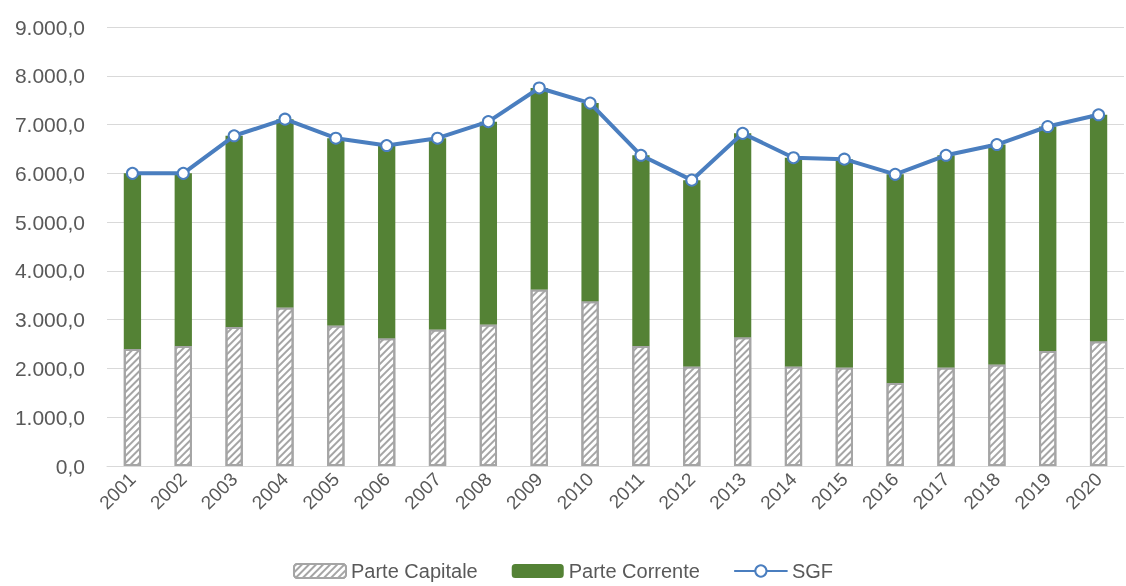  What do you see at coordinates (812, 571) in the screenshot?
I see `legend-label: SGF` at bounding box center [812, 571].